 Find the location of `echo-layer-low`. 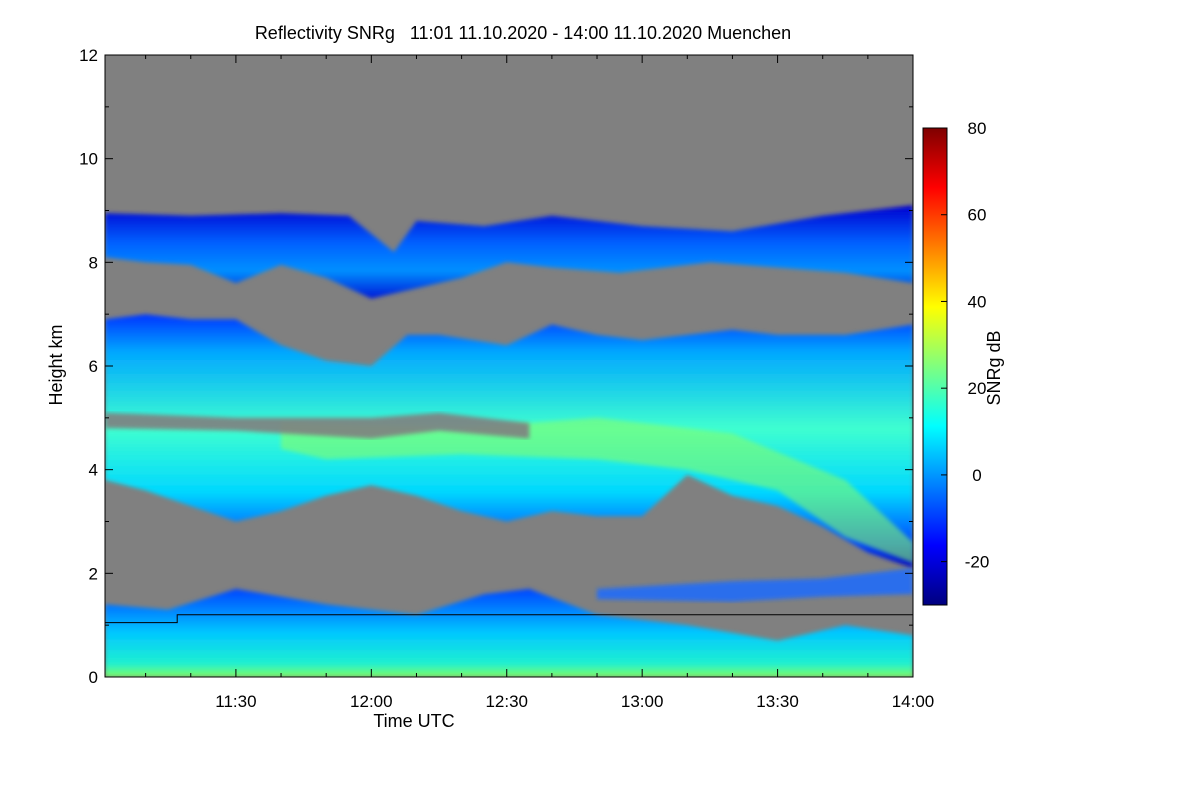

echo-layer-low is located at coordinates (509, 632).